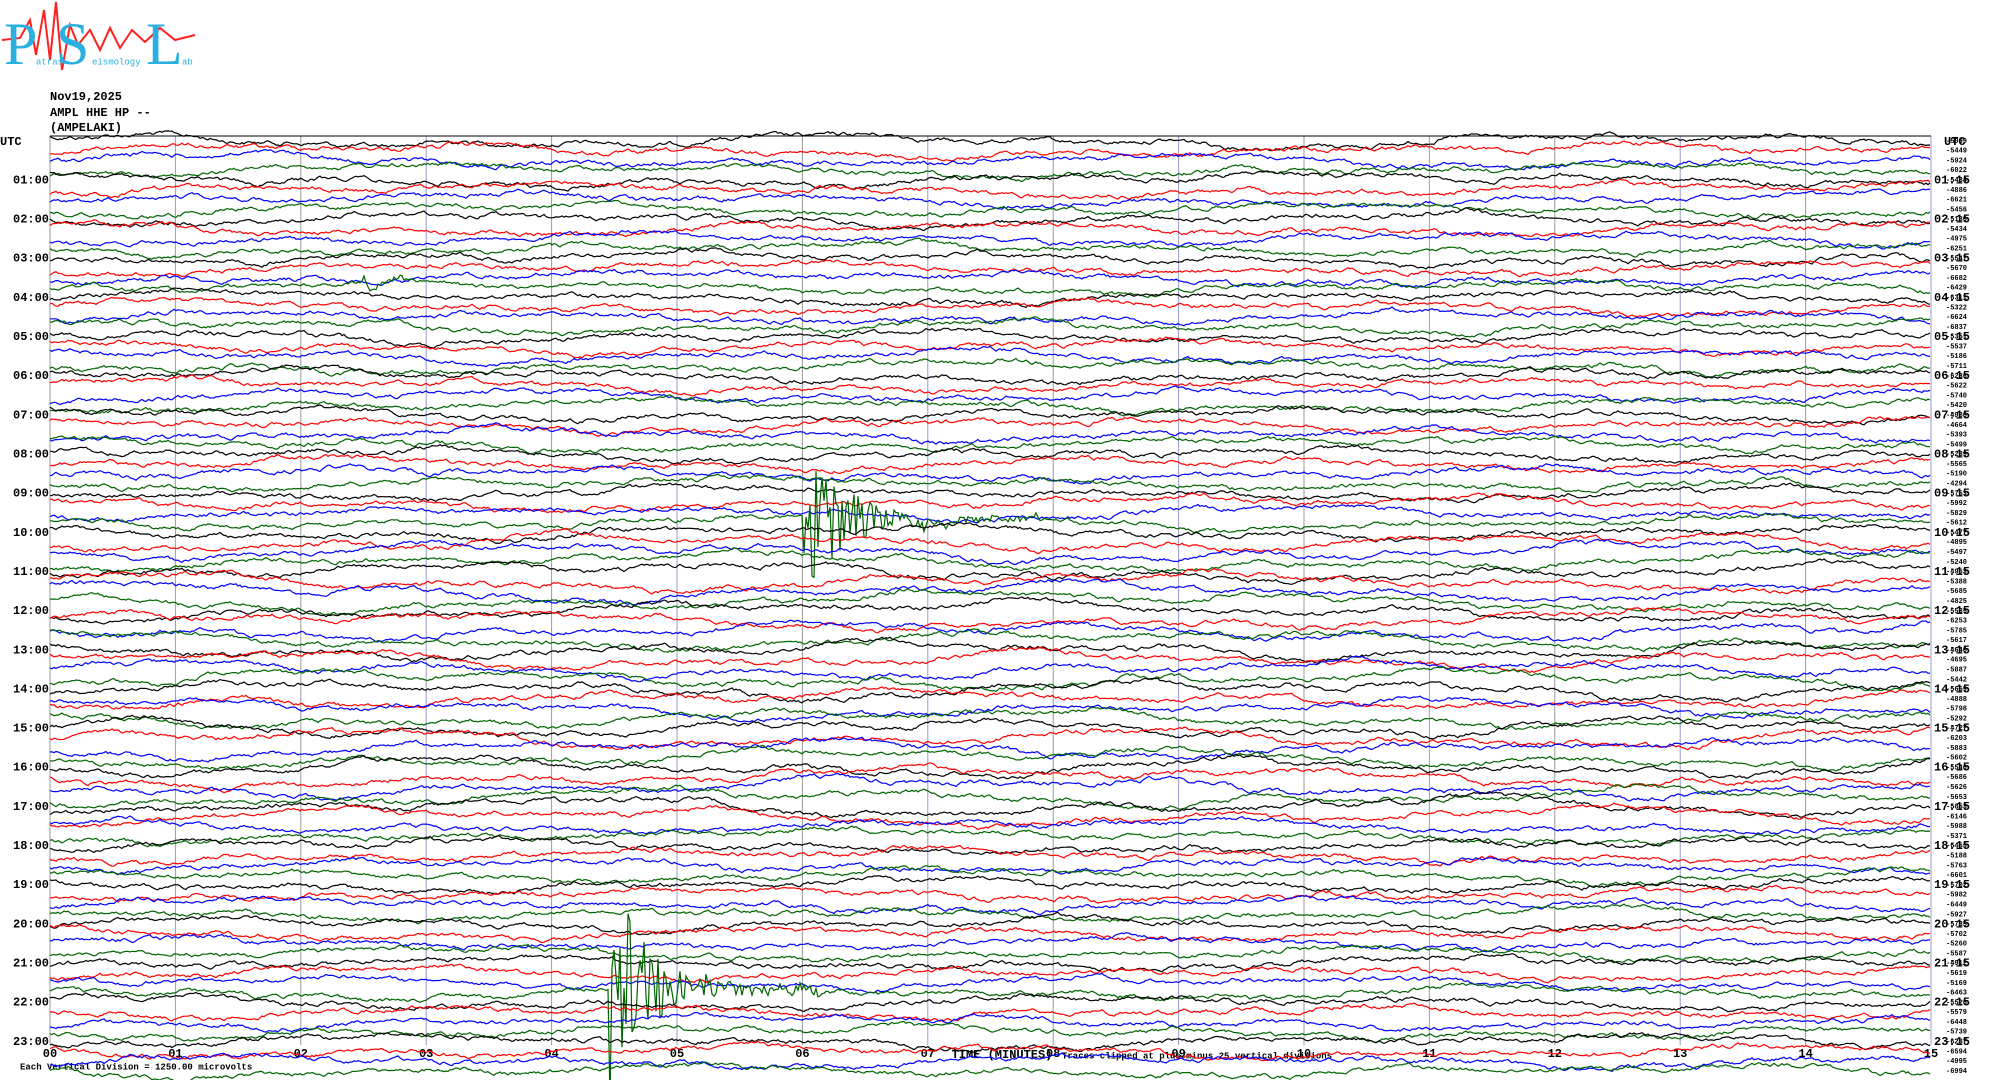 This screenshot has height=1080, width=2010. What do you see at coordinates (1053, 1054) in the screenshot?
I see `x-tick-label: 08` at bounding box center [1053, 1054].